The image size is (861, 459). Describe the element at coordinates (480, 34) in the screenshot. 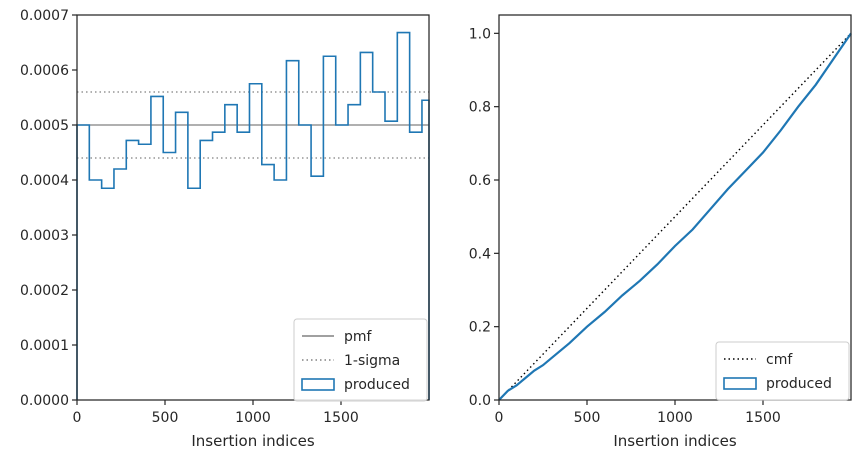

I see `y-tick-label: 1.0` at that location.